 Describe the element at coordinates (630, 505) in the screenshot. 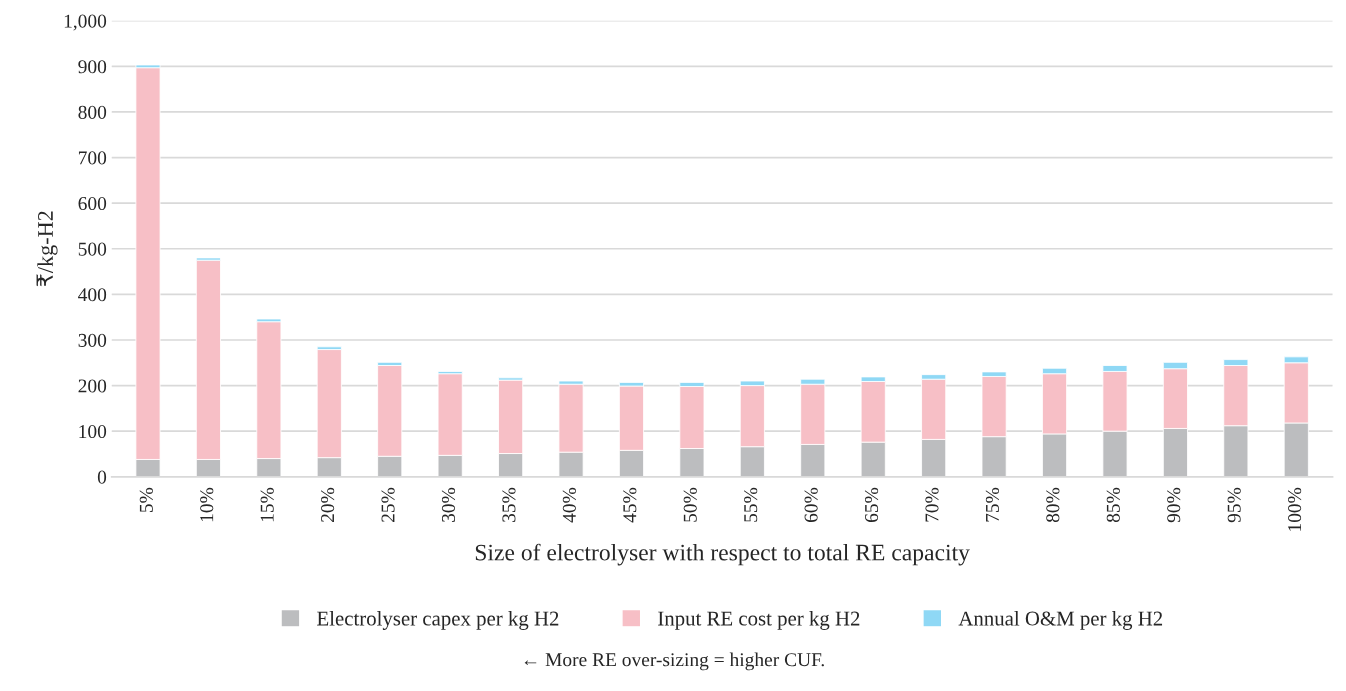

I see `x-tick-label: 45%` at that location.